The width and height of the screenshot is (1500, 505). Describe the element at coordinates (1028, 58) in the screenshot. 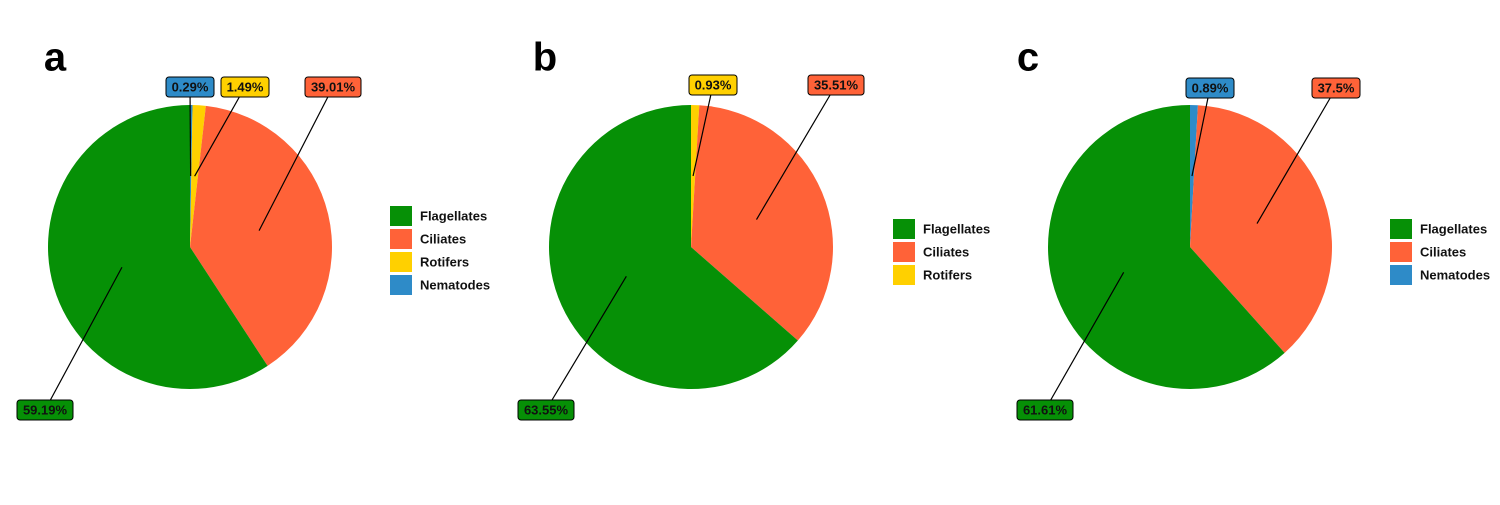

I see `panel-letter: c` at that location.